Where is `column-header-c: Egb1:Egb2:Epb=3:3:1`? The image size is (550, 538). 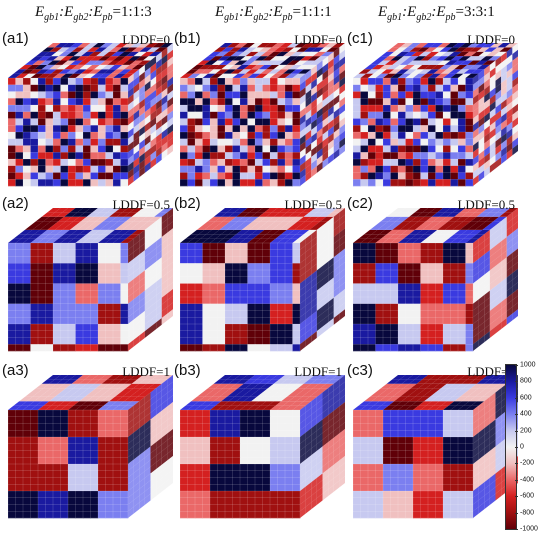
column-header-c: Egb1:Egb2:Epb=3:3:1 is located at coordinates (436, 13).